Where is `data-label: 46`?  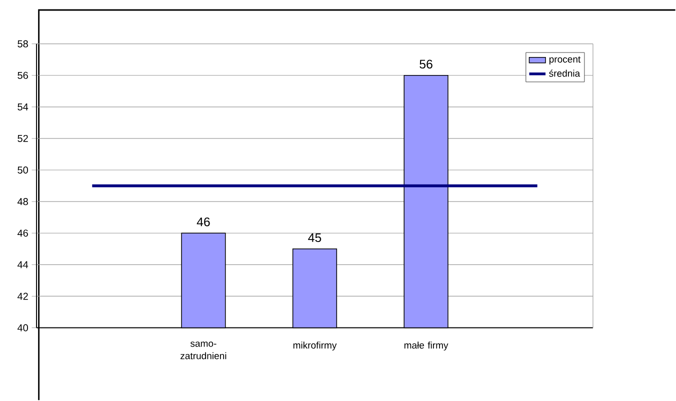 data-label: 46 is located at coordinates (203, 222).